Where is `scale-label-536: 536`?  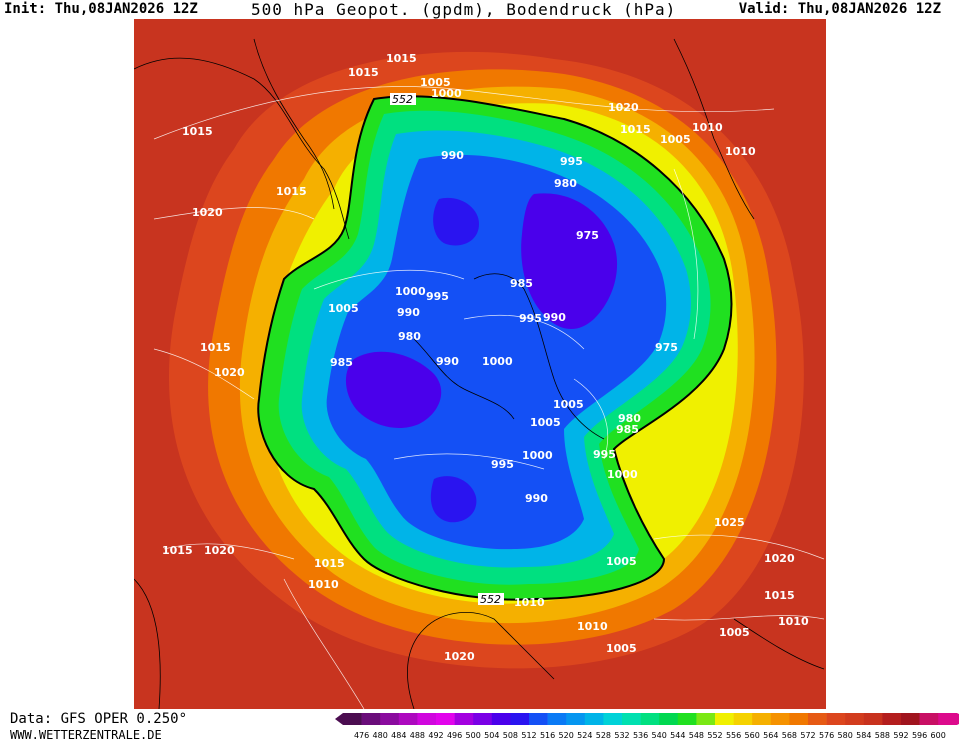
scale-label-536: 536 is located at coordinates (640, 735).